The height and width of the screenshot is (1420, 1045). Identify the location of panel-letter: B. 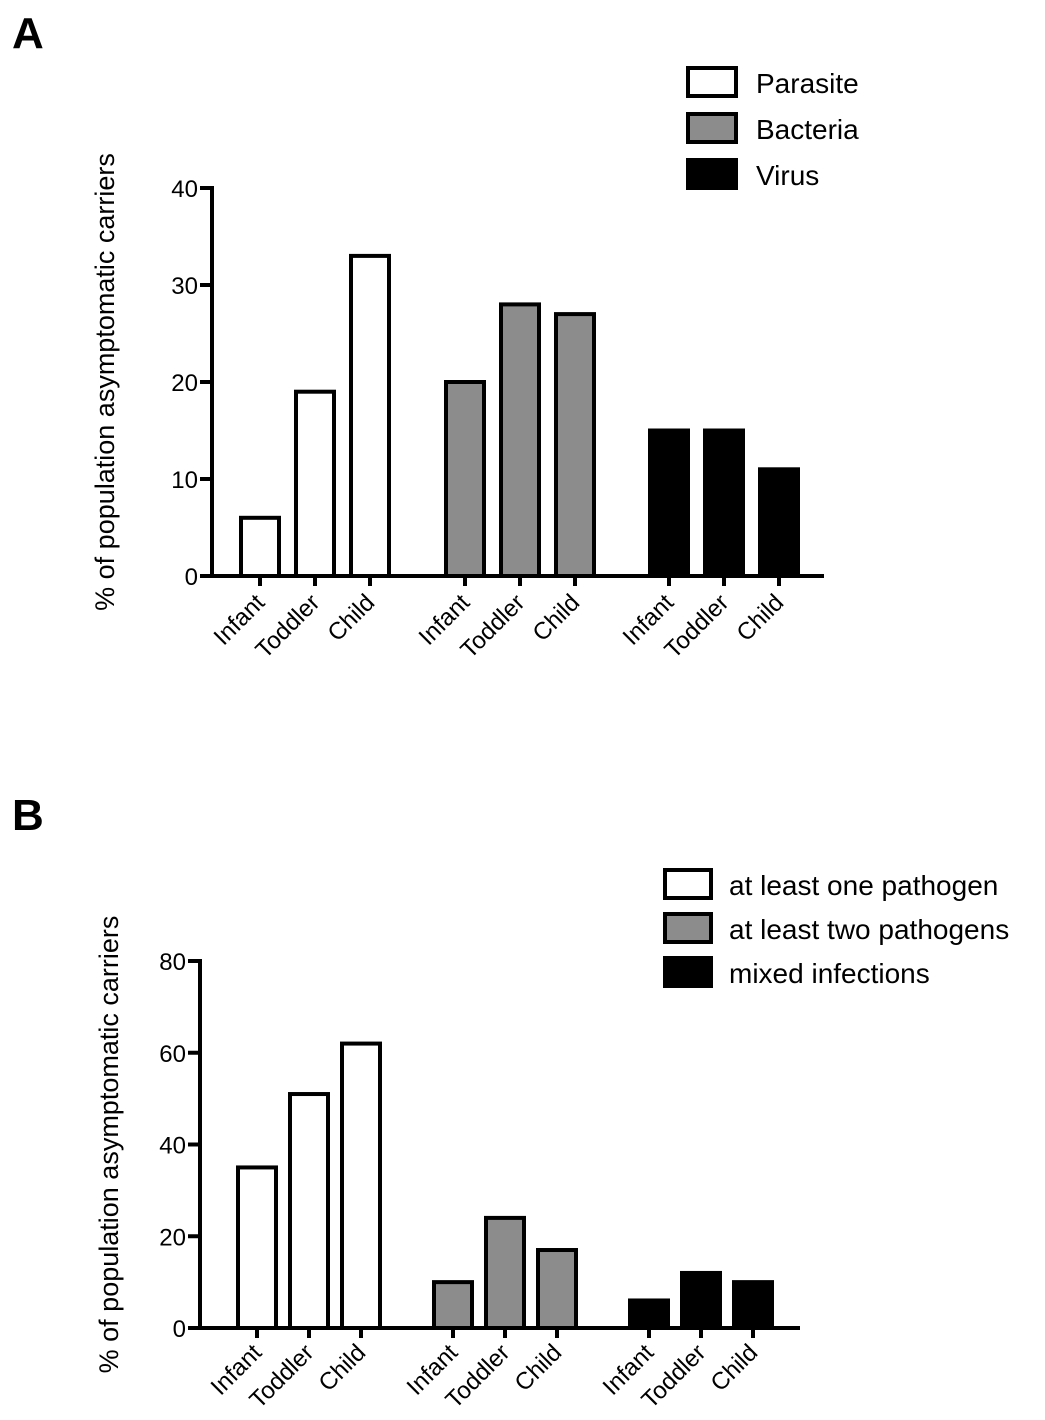
(28, 815).